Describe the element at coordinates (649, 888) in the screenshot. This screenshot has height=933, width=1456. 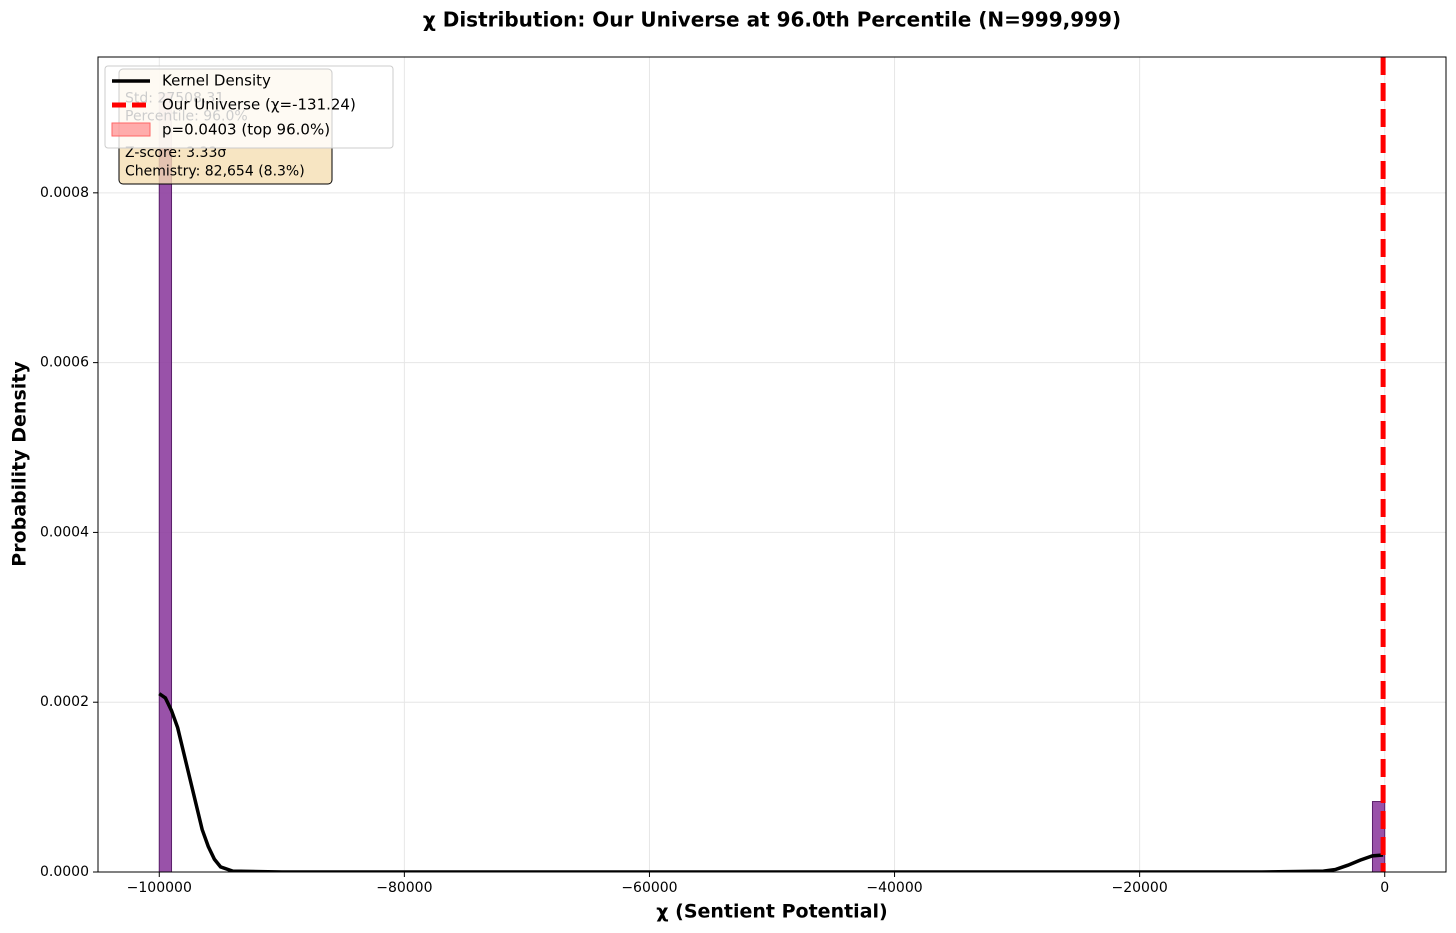
I see `x-tick-label: −60000` at that location.